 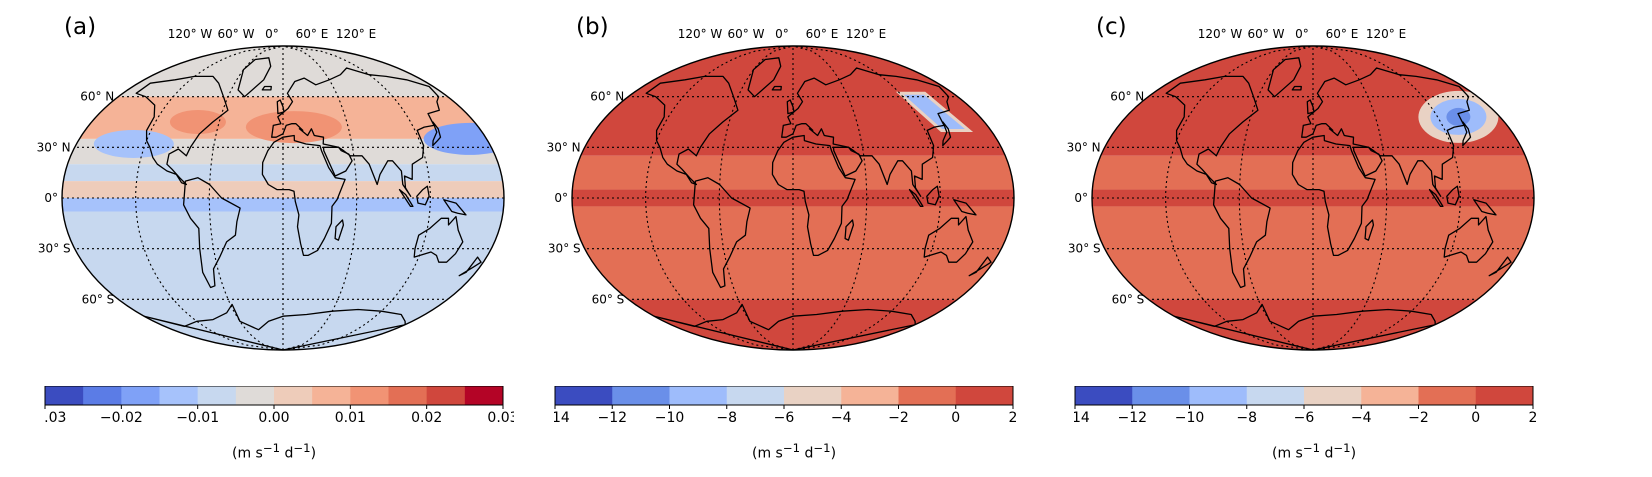 What do you see at coordinates (841, 418) in the screenshot?
I see `colorbar-tick-label: −4` at bounding box center [841, 418].